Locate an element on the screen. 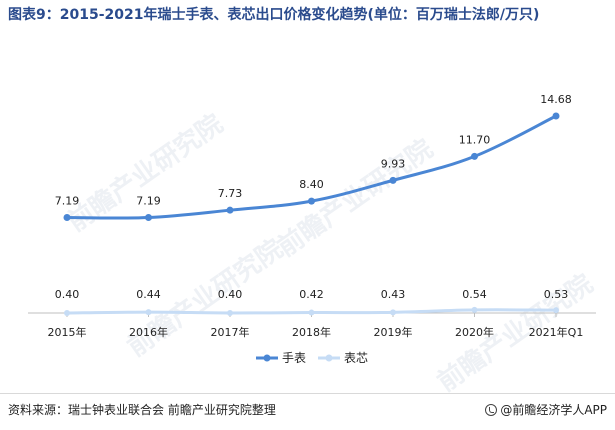 This screenshot has height=430, width=615. watermark-text: 前瞻产业研究院 is located at coordinates (355, 198).